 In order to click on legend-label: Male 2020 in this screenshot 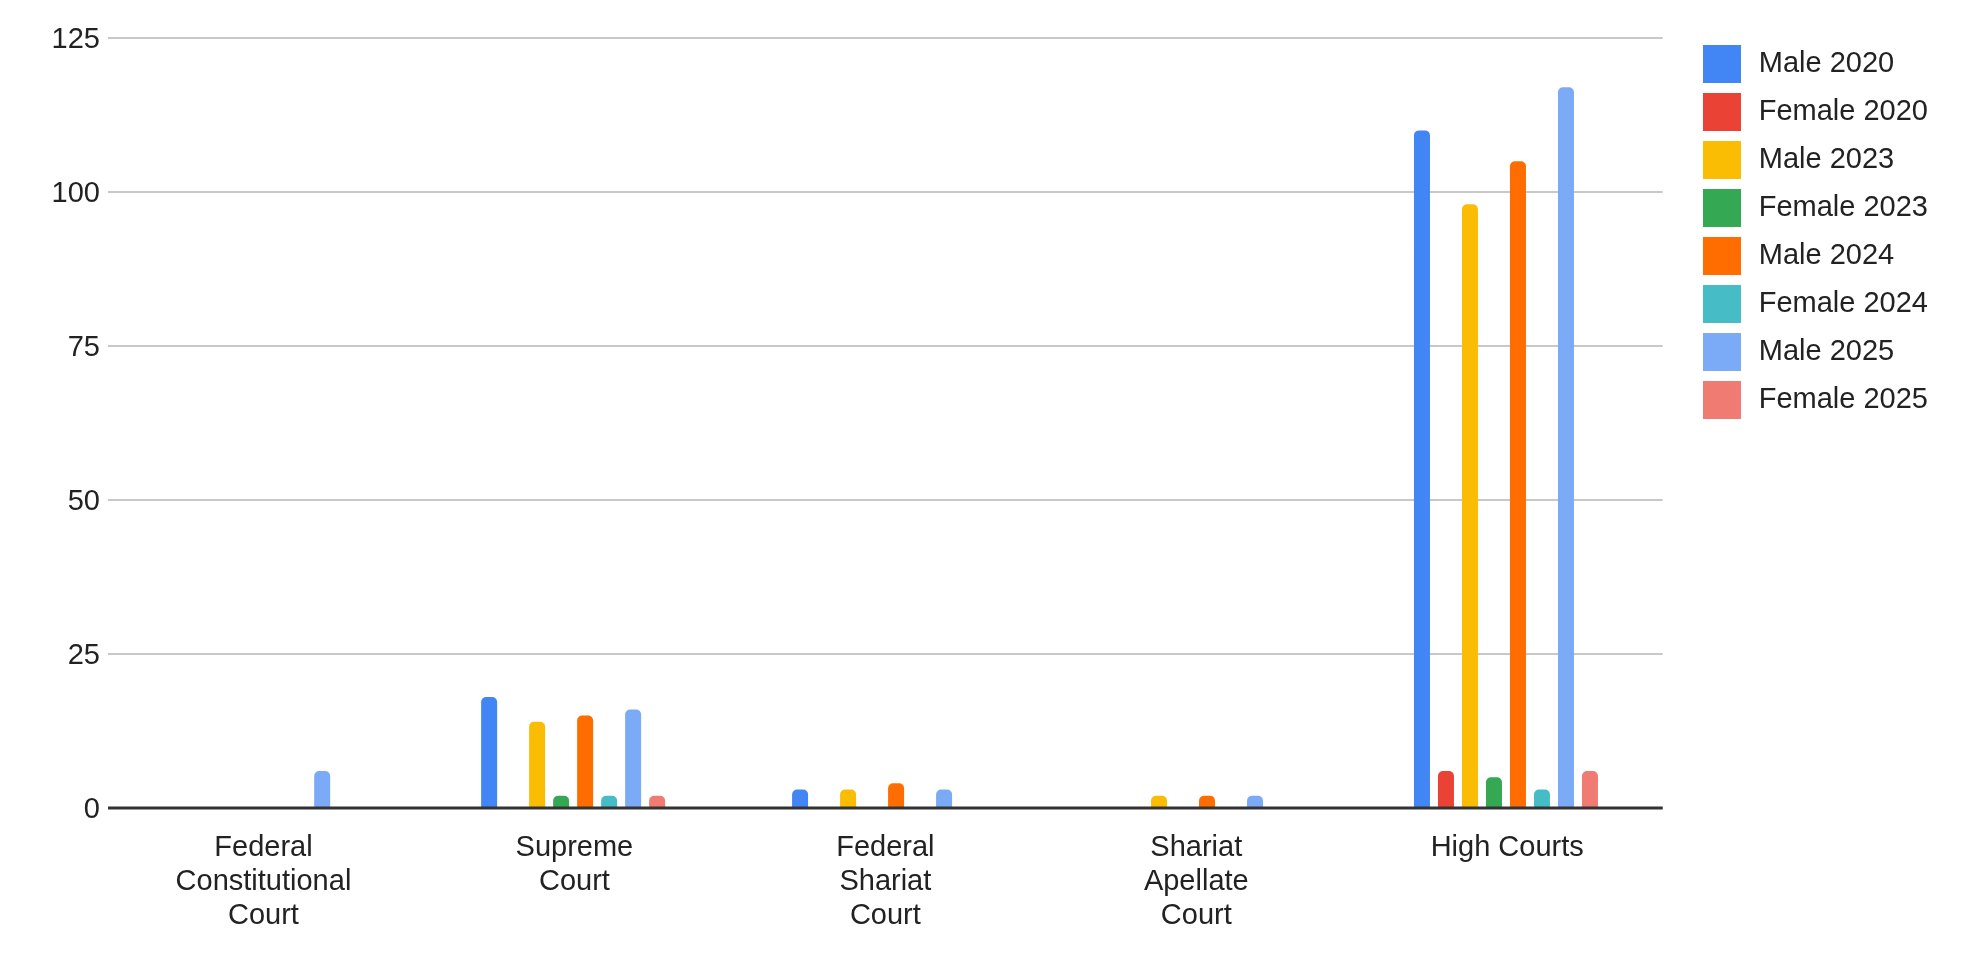, I will do `click(1826, 62)`.